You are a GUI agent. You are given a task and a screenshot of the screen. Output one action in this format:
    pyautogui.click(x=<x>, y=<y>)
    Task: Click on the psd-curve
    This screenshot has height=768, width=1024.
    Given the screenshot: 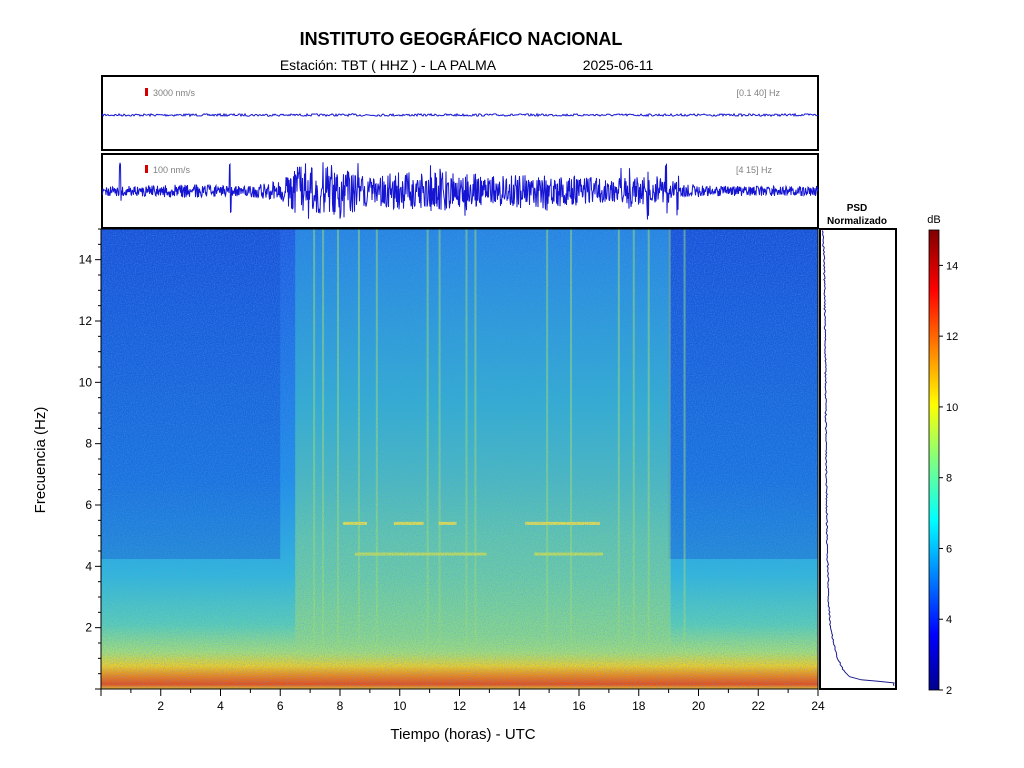 What is the action you would take?
    pyautogui.click(x=858, y=458)
    